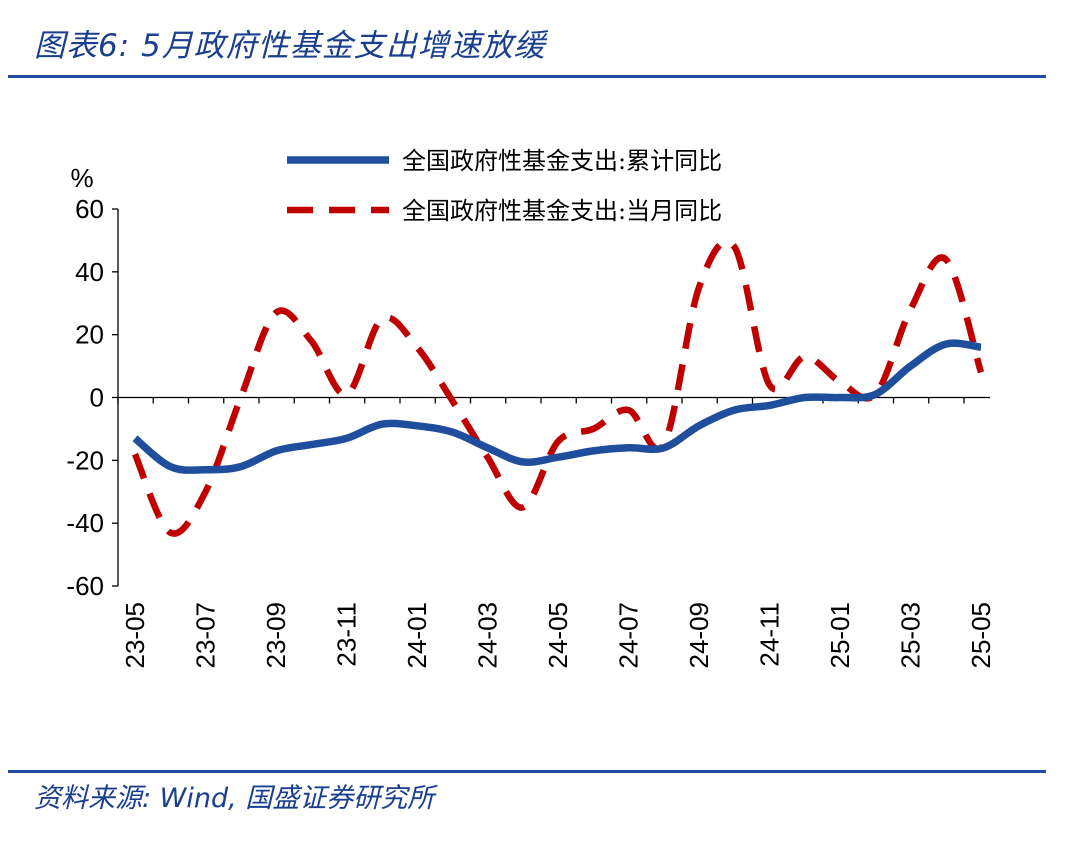 This screenshot has width=1080, height=862. What do you see at coordinates (89, 335) in the screenshot?
I see `y-tick-label: 20` at bounding box center [89, 335].